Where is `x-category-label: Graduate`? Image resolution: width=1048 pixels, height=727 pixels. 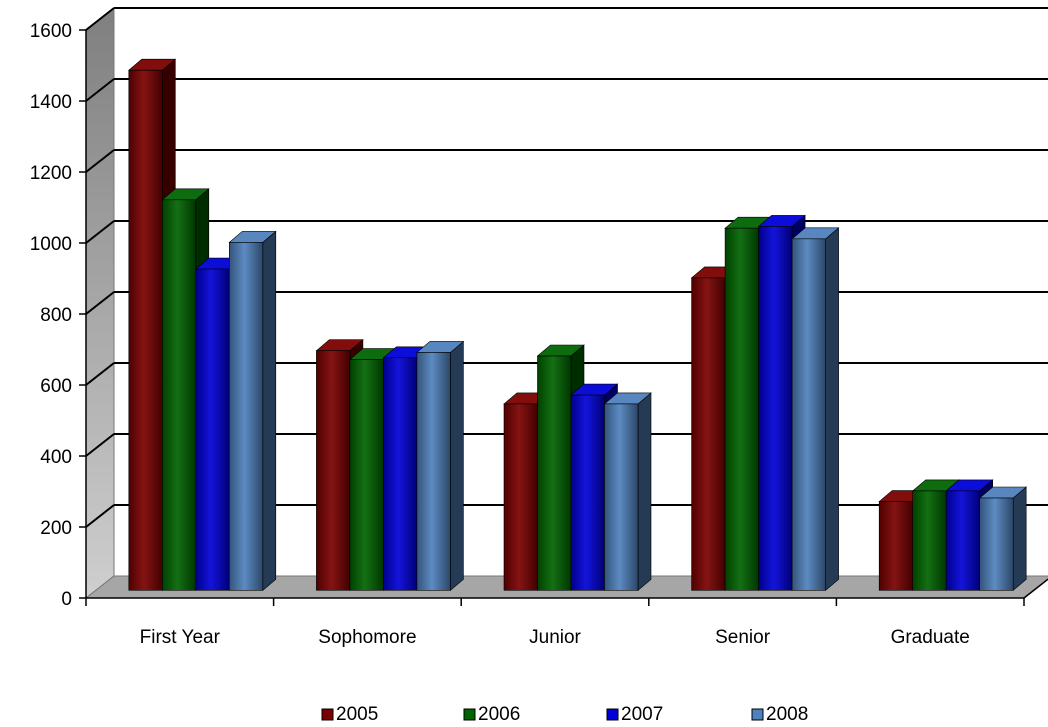 x-category-label: Graduate is located at coordinates (930, 637).